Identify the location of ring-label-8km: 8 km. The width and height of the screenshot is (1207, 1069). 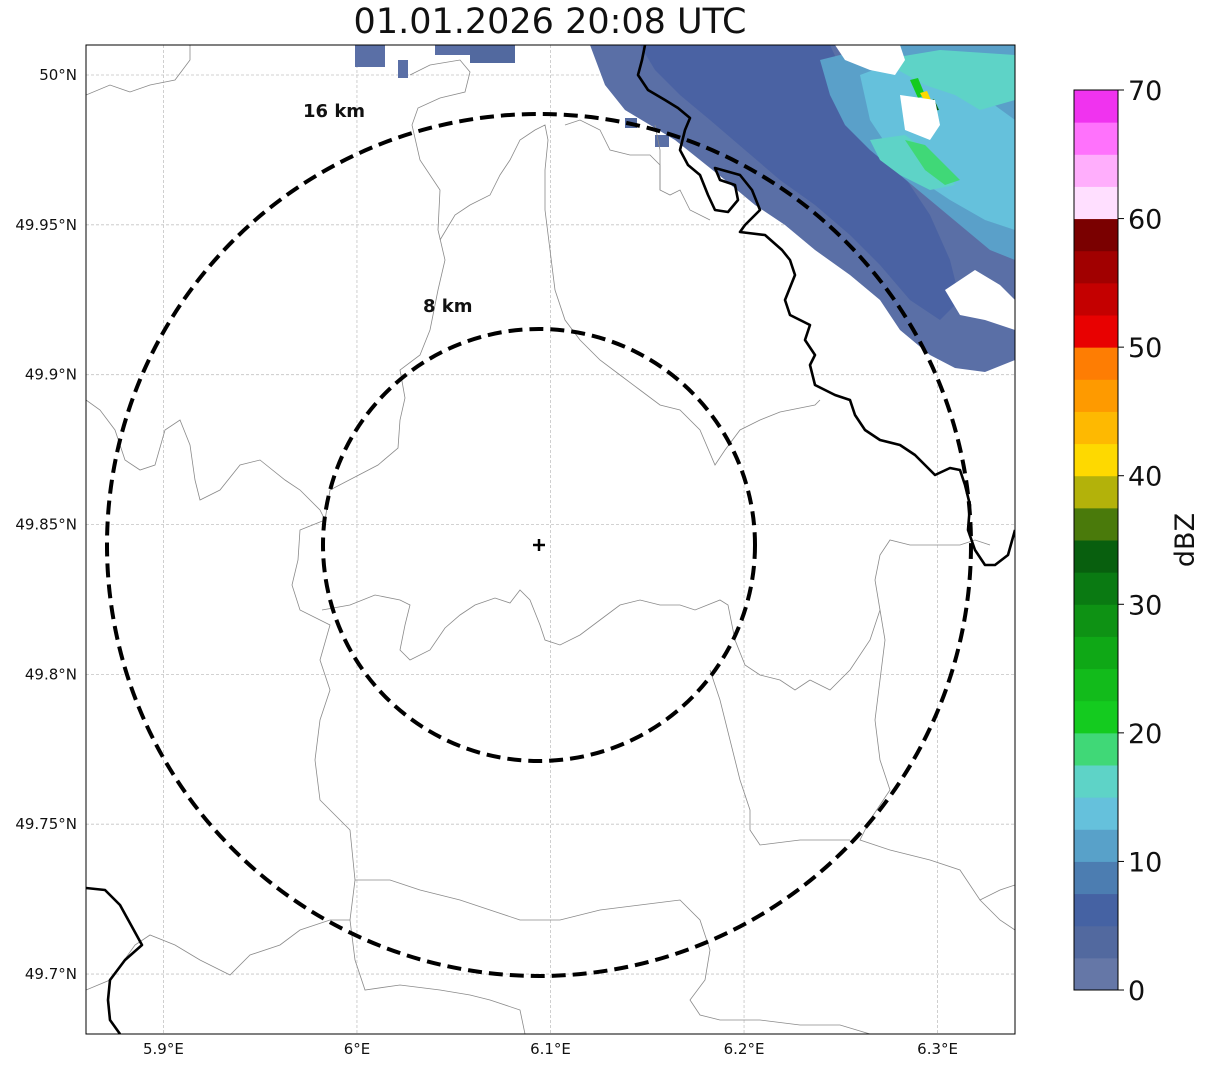
(448, 306).